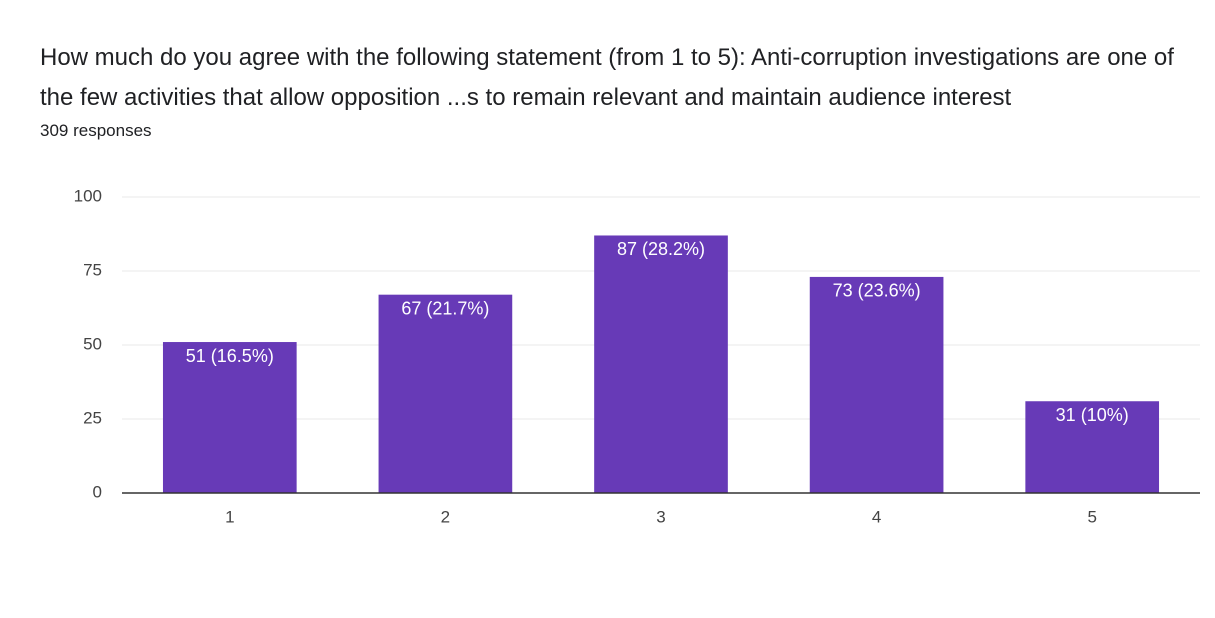 This screenshot has height=618, width=1215. What do you see at coordinates (96, 130) in the screenshot?
I see `chart-subtitle: 309 responses` at bounding box center [96, 130].